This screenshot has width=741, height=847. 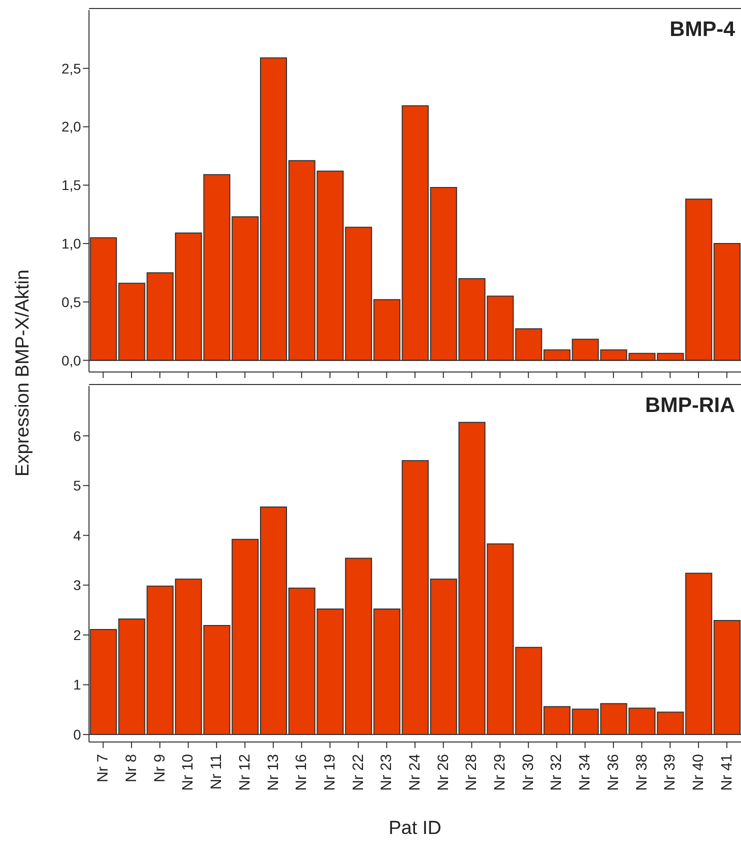 What do you see at coordinates (698, 772) in the screenshot?
I see `x-tick-label: Nr 40` at bounding box center [698, 772].